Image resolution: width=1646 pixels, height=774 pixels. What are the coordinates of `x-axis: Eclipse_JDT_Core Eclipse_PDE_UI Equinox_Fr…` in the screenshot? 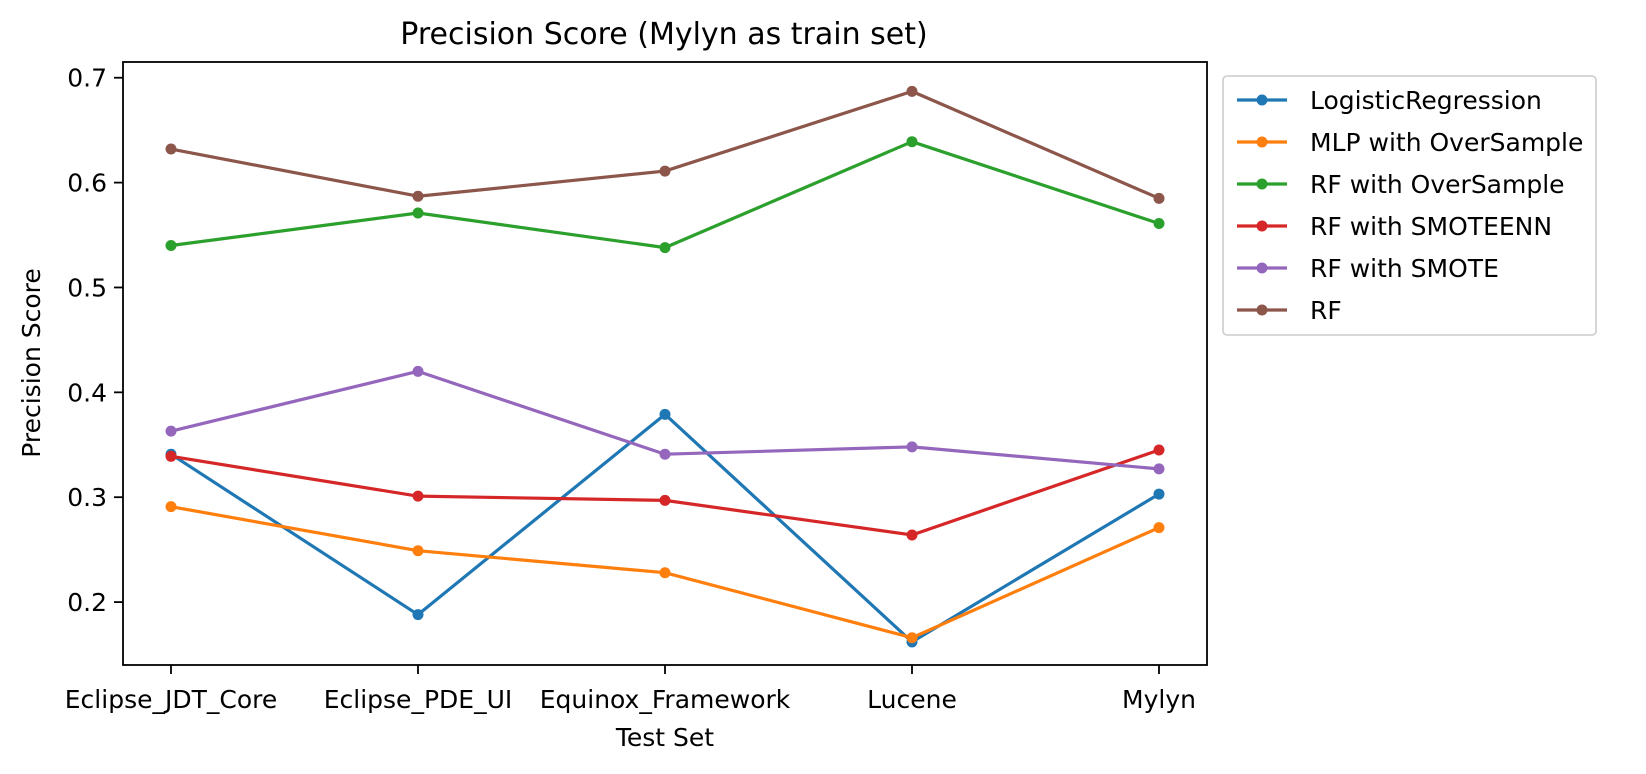 It's located at (630, 689).